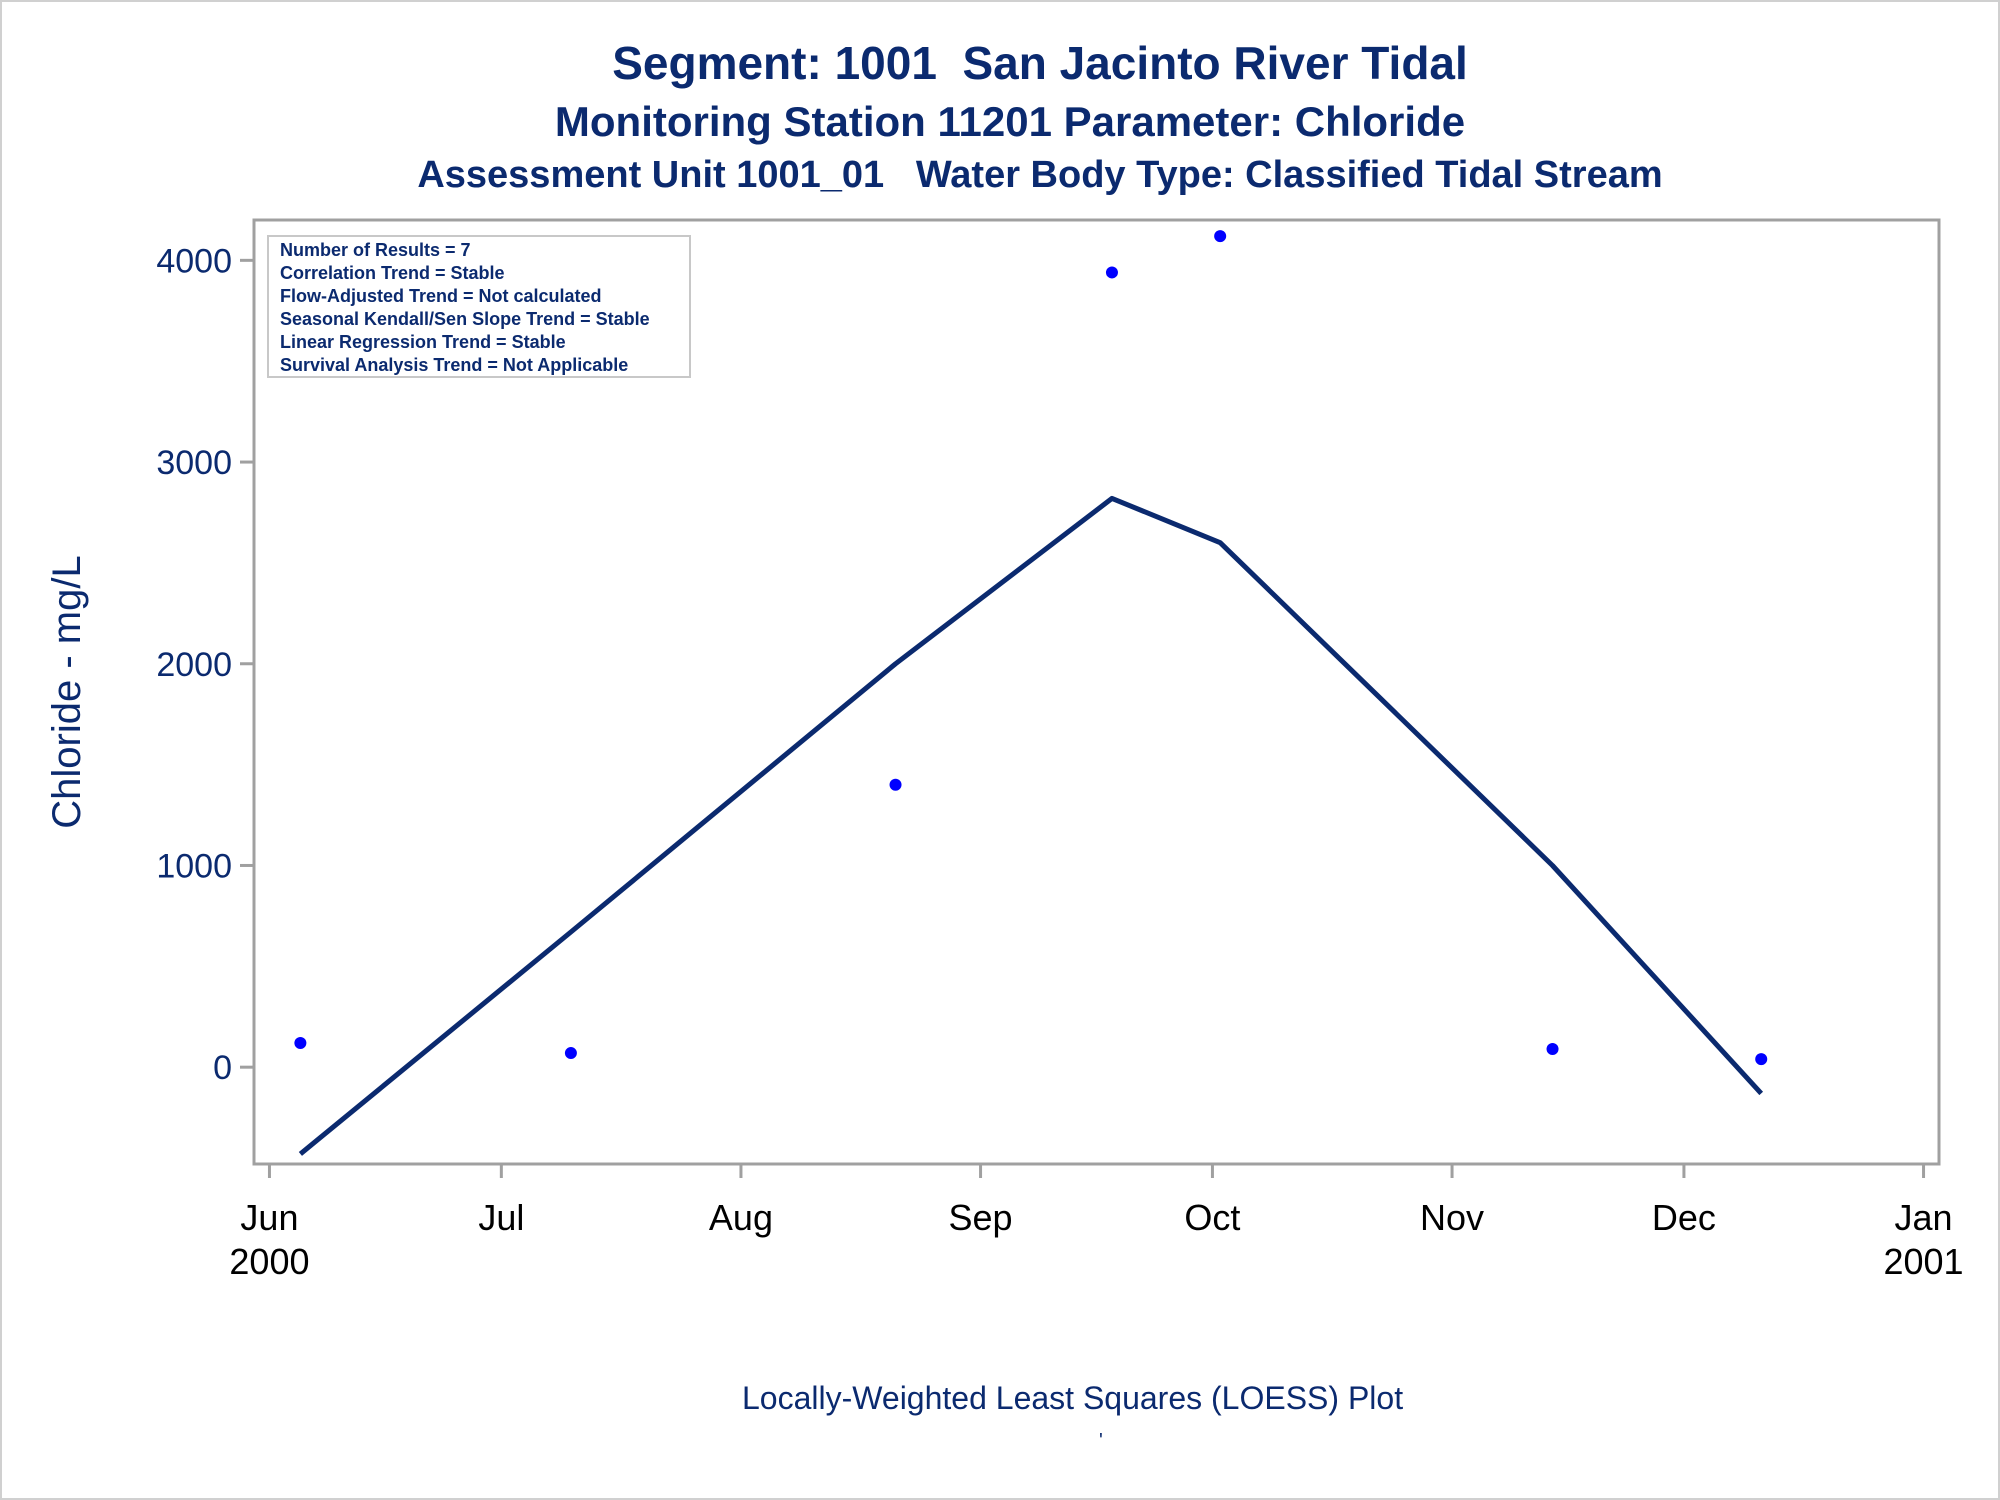 The width and height of the screenshot is (2000, 1500). I want to click on y-tick-label-1: 1000, so click(194, 866).